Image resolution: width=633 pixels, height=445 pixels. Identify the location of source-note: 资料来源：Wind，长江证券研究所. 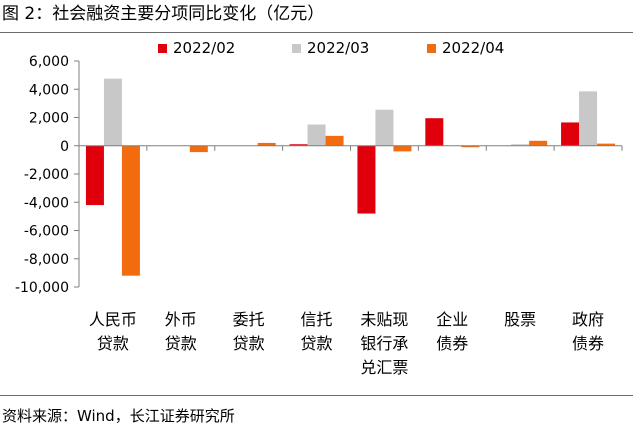
(118, 416).